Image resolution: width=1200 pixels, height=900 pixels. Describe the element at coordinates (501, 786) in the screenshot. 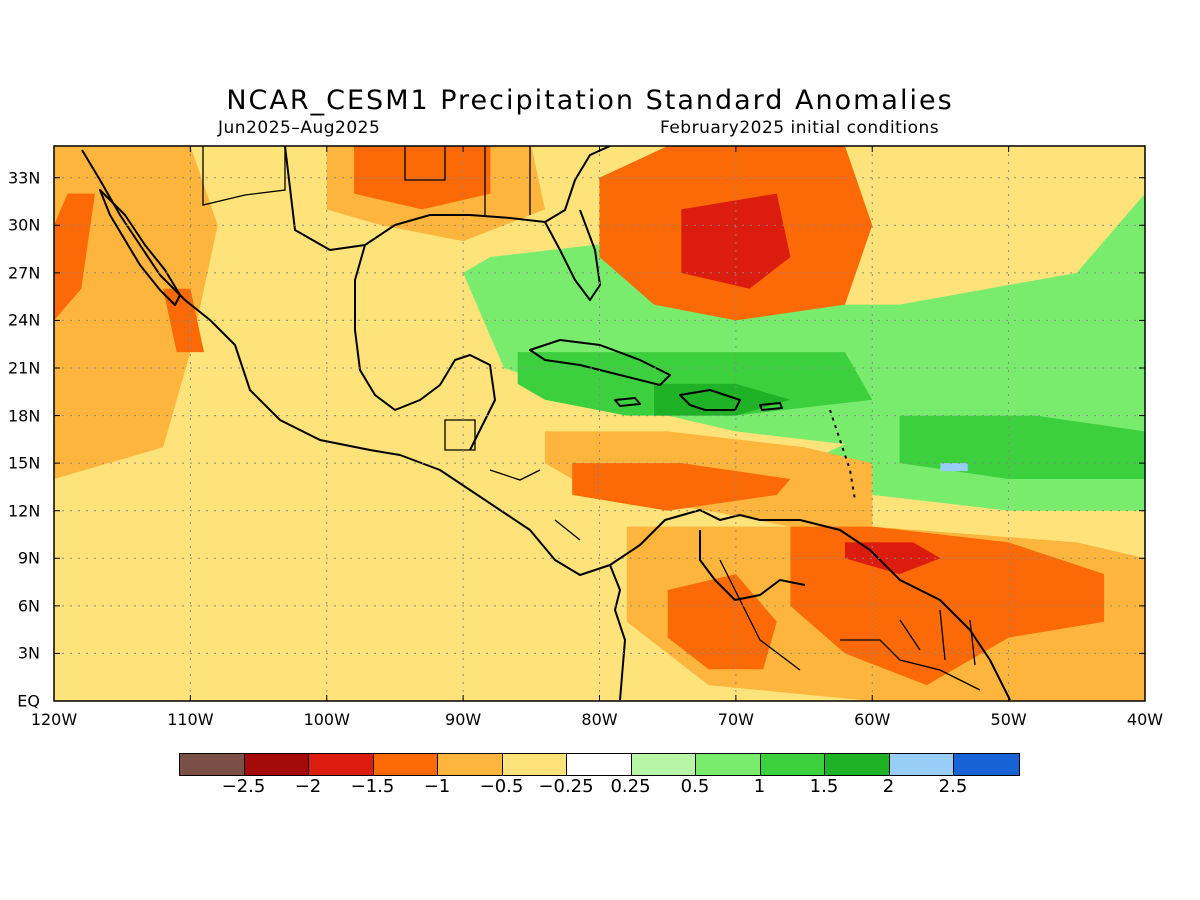

I see `colorbar-label: −0.5` at that location.